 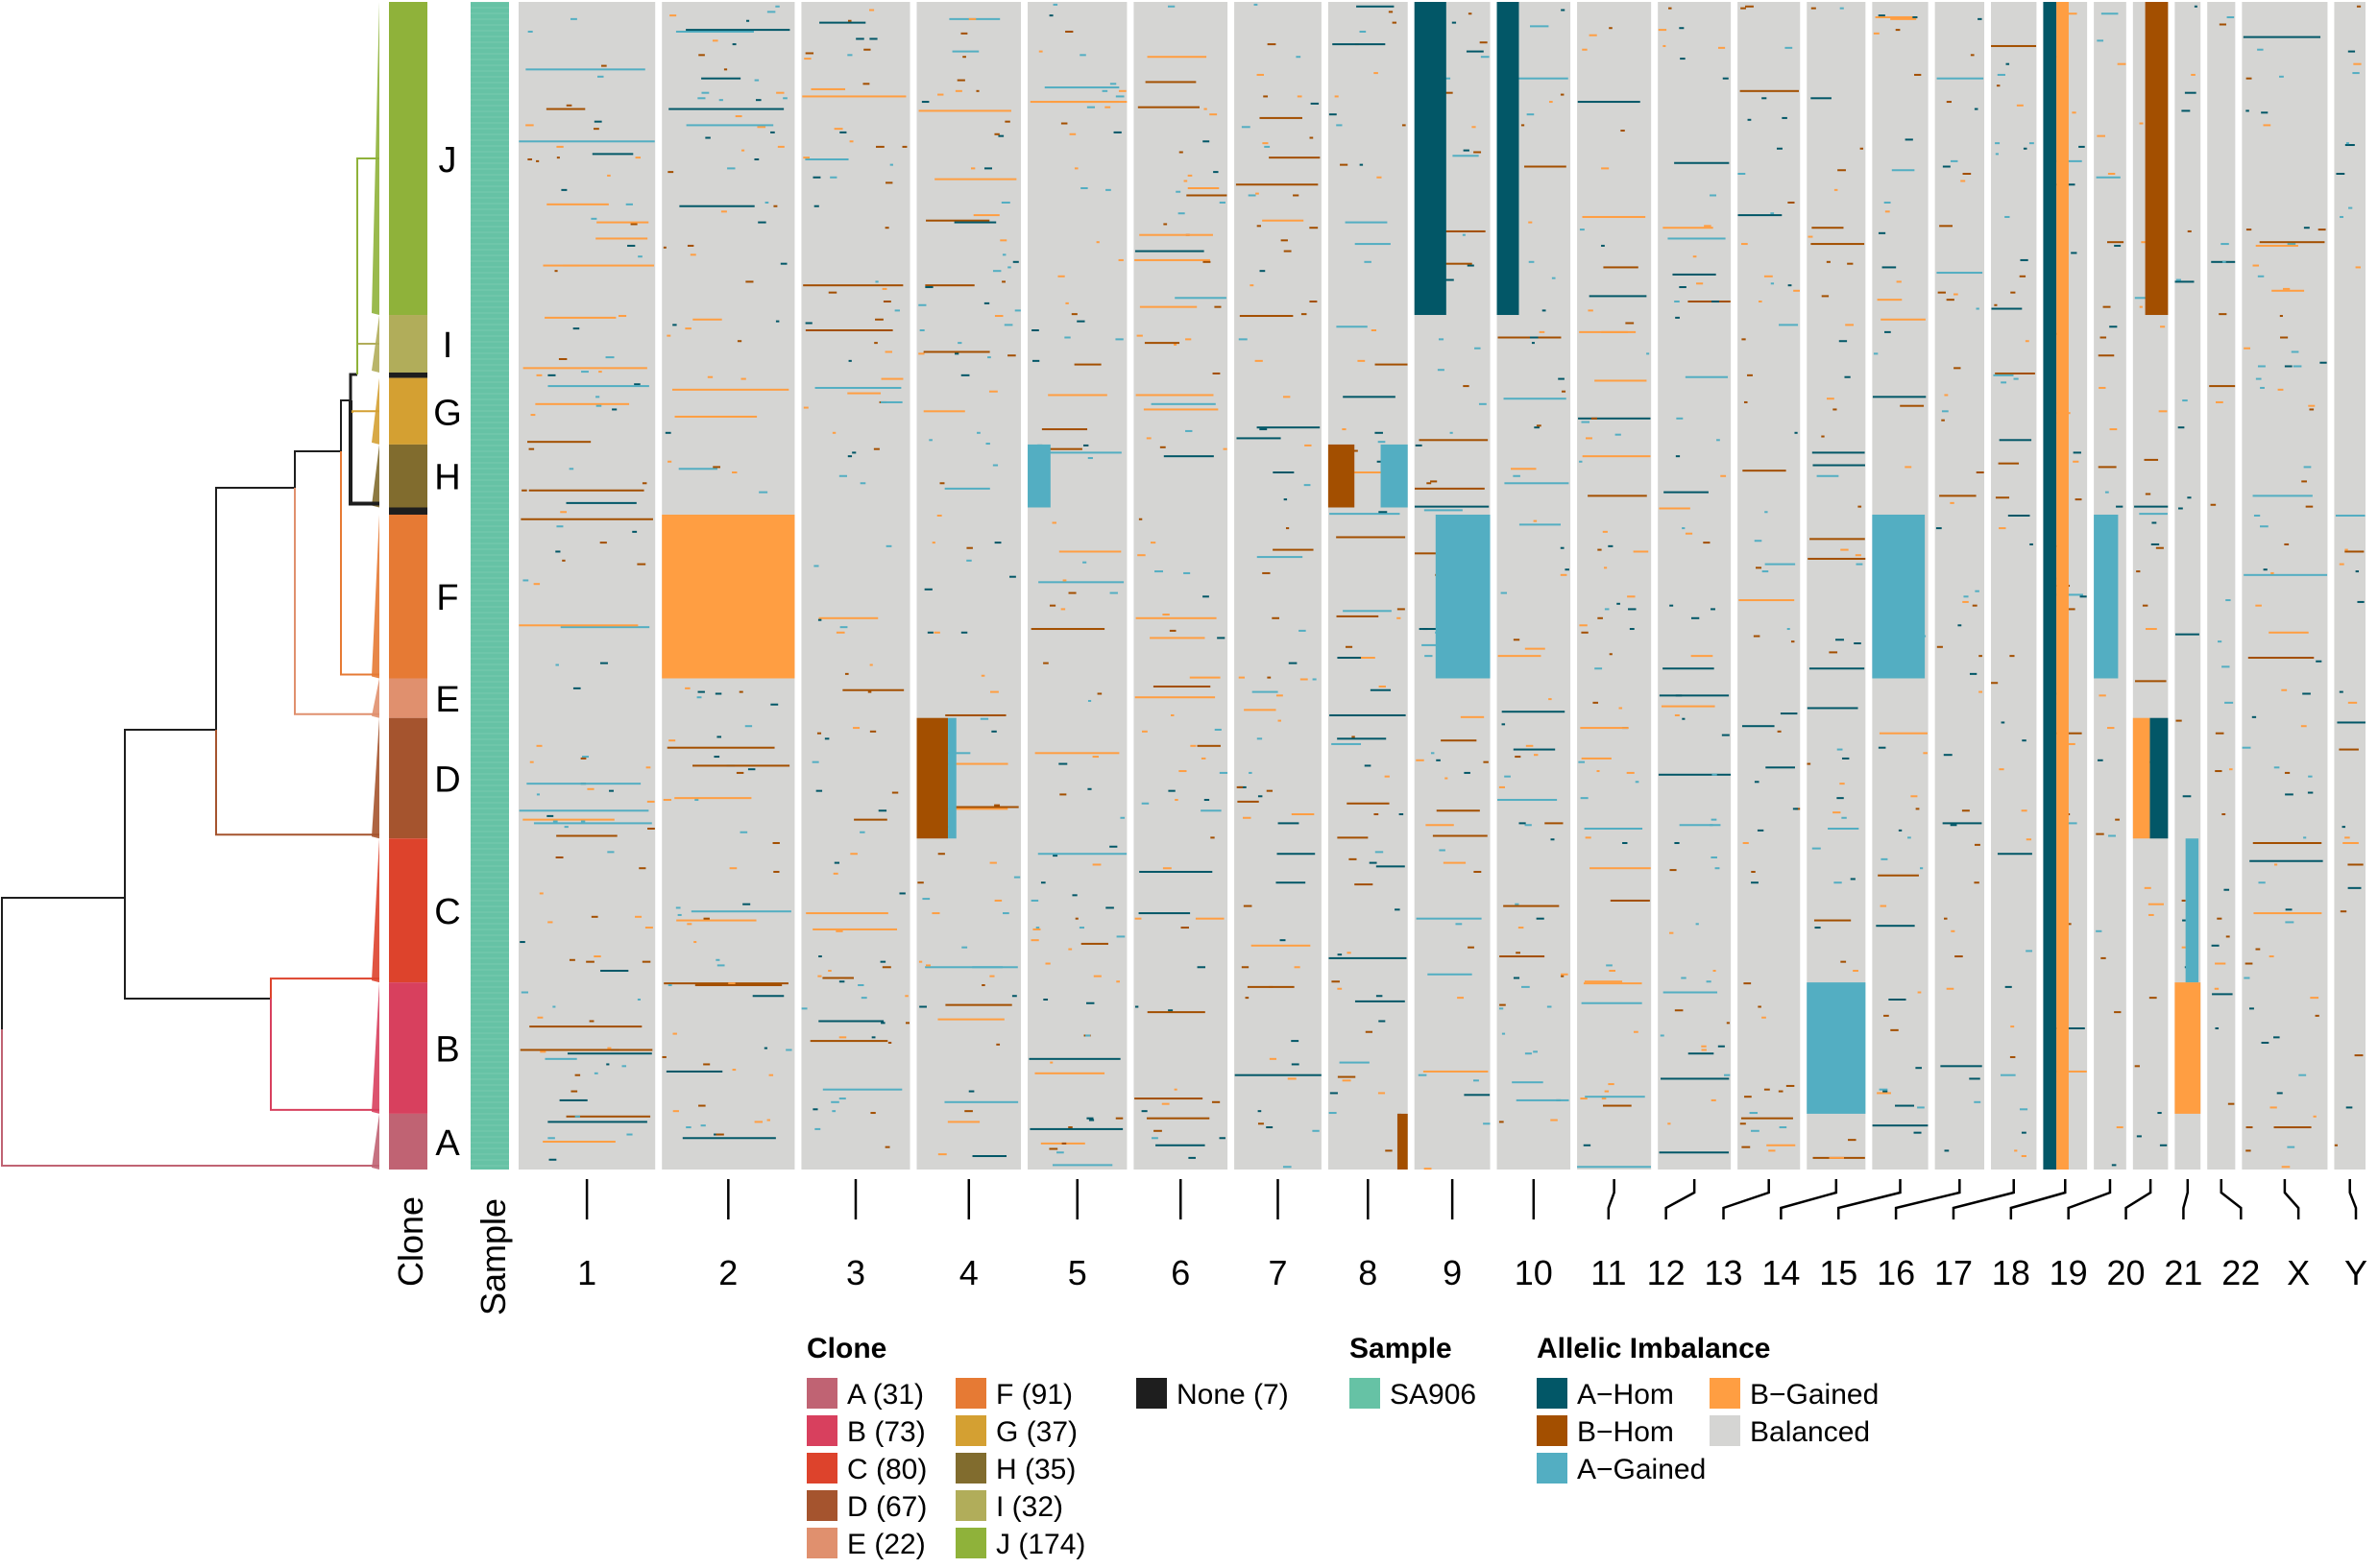 What do you see at coordinates (324, 1055) in the screenshot?
I see `tree-branch-b` at bounding box center [324, 1055].